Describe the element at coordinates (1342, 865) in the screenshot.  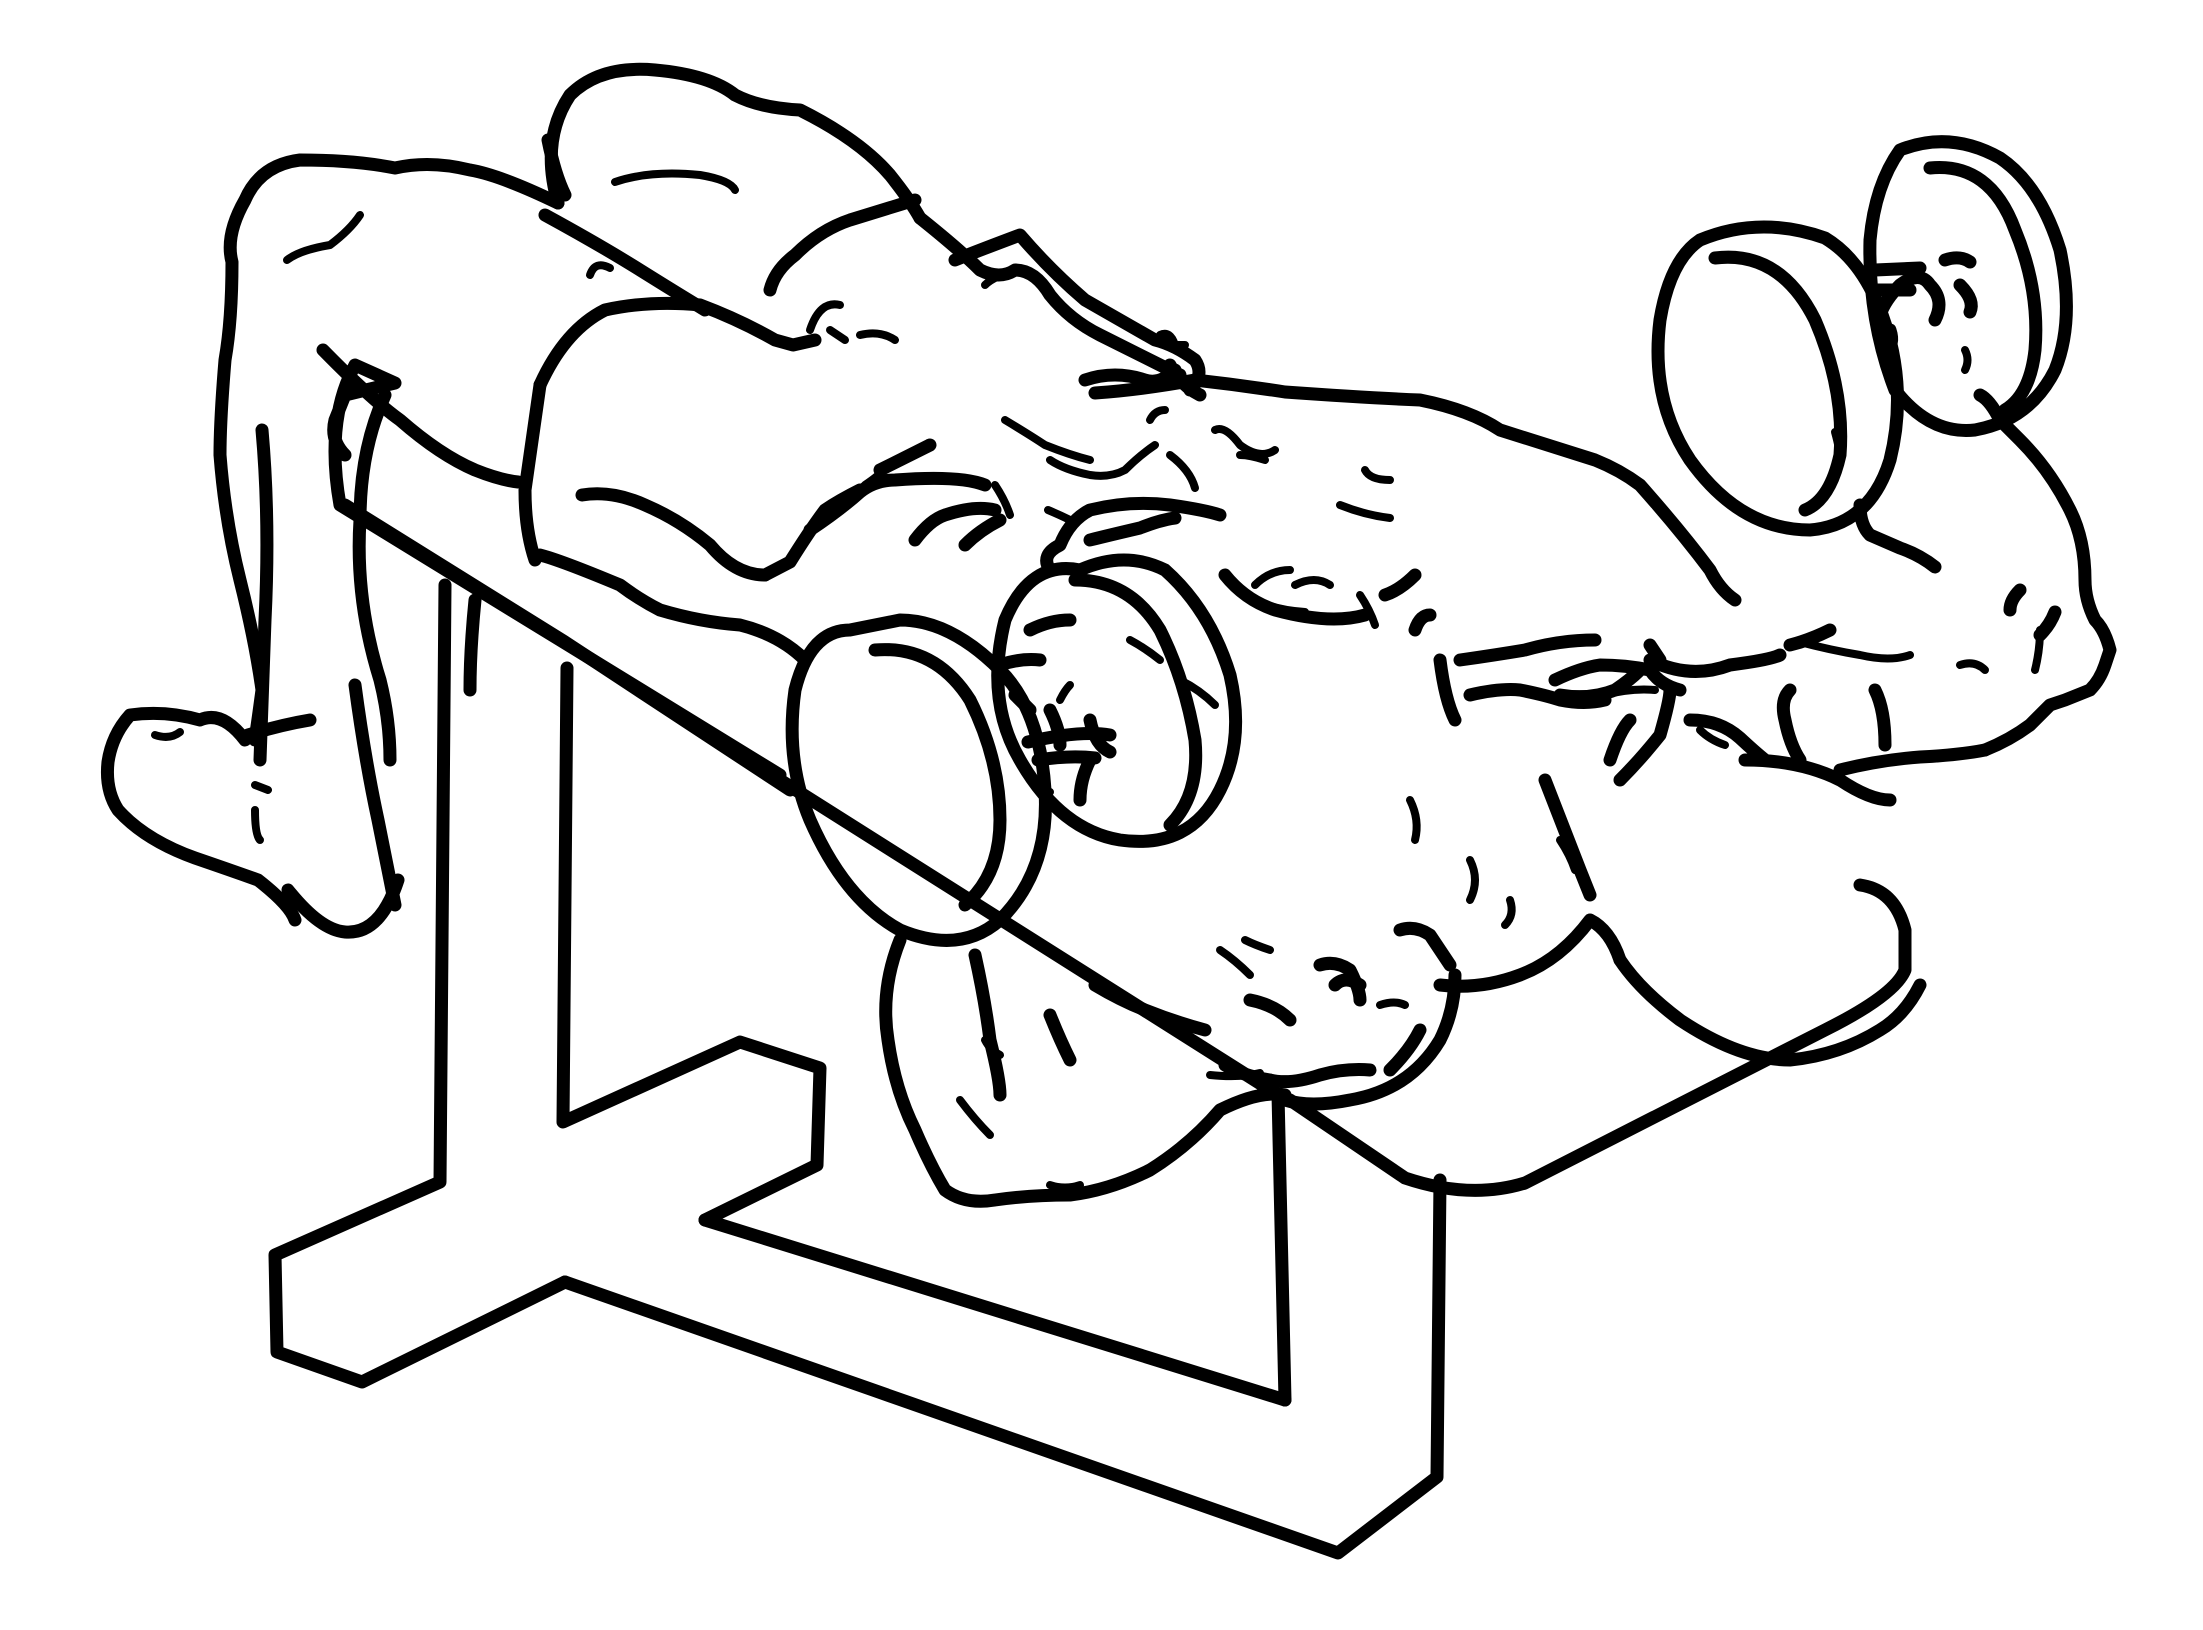
I see `shading-strokes` at that location.